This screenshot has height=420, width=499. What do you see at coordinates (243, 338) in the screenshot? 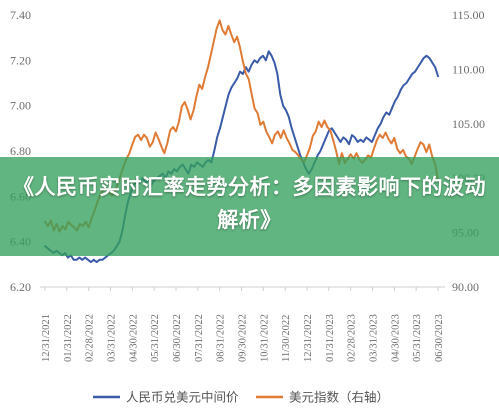
I see `x-tick-label: 09/30/2022` at bounding box center [243, 338].